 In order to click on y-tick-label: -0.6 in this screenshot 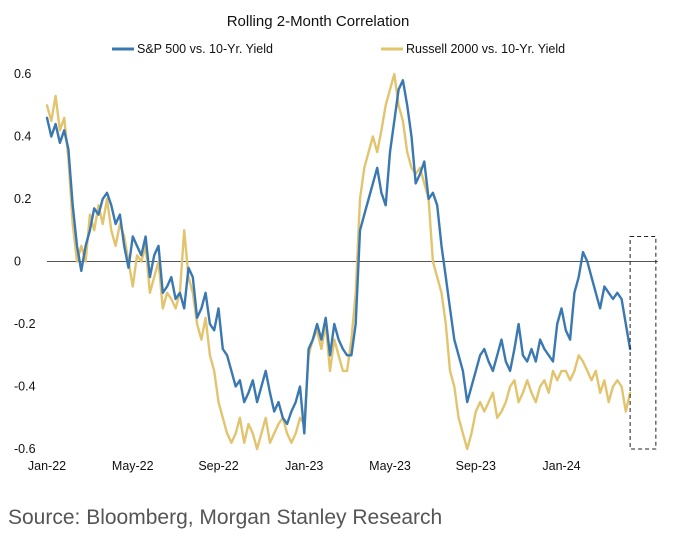, I will do `click(25, 449)`.